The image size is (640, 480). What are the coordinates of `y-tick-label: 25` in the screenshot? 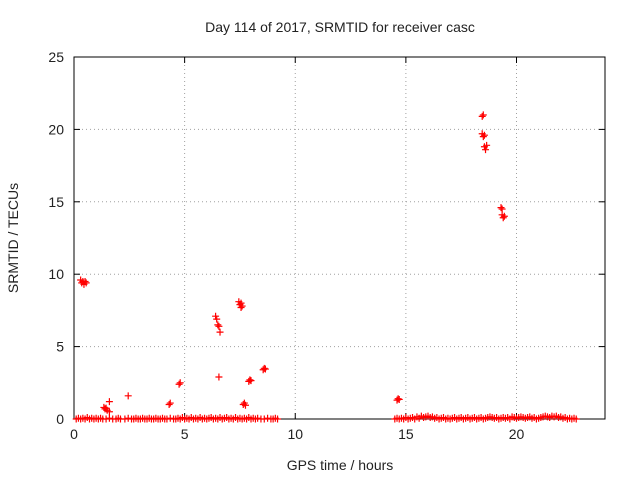 It's located at (56, 57).